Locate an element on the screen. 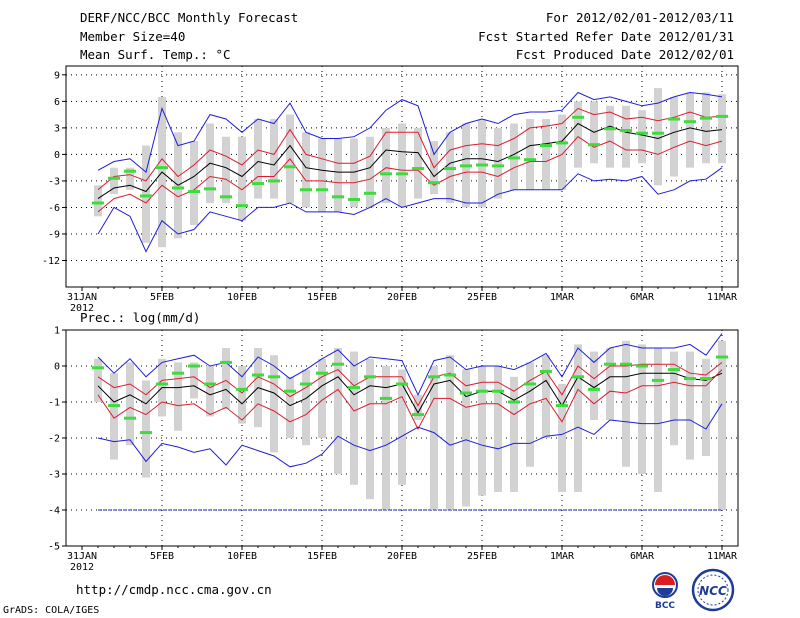  prec-ytick-label: 1 is located at coordinates (57, 331).